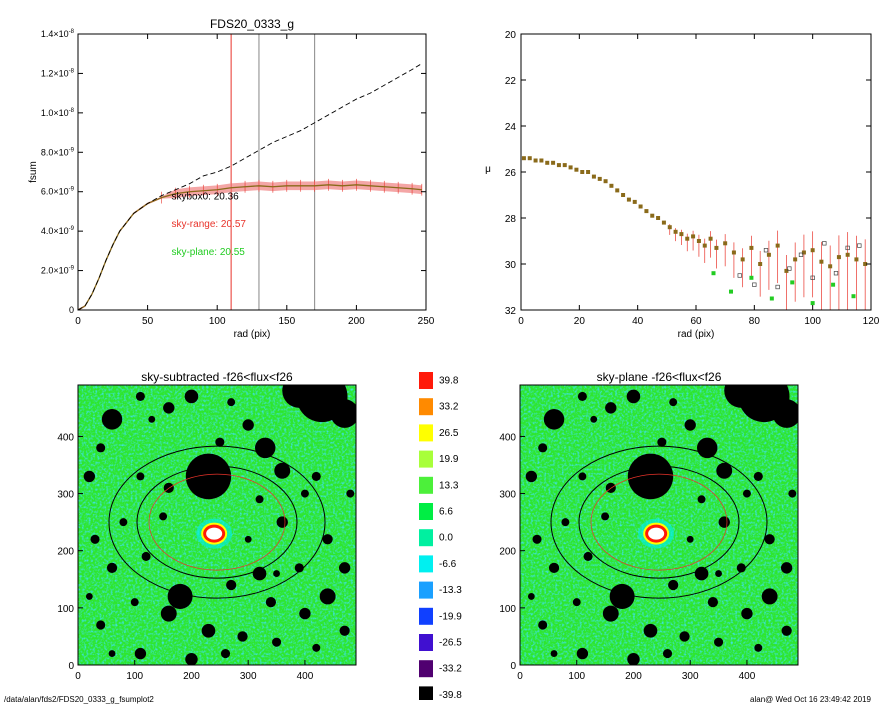 This screenshot has height=708, width=885. What do you see at coordinates (214, 533) in the screenshot?
I see `map1-galaxy-center` at bounding box center [214, 533].